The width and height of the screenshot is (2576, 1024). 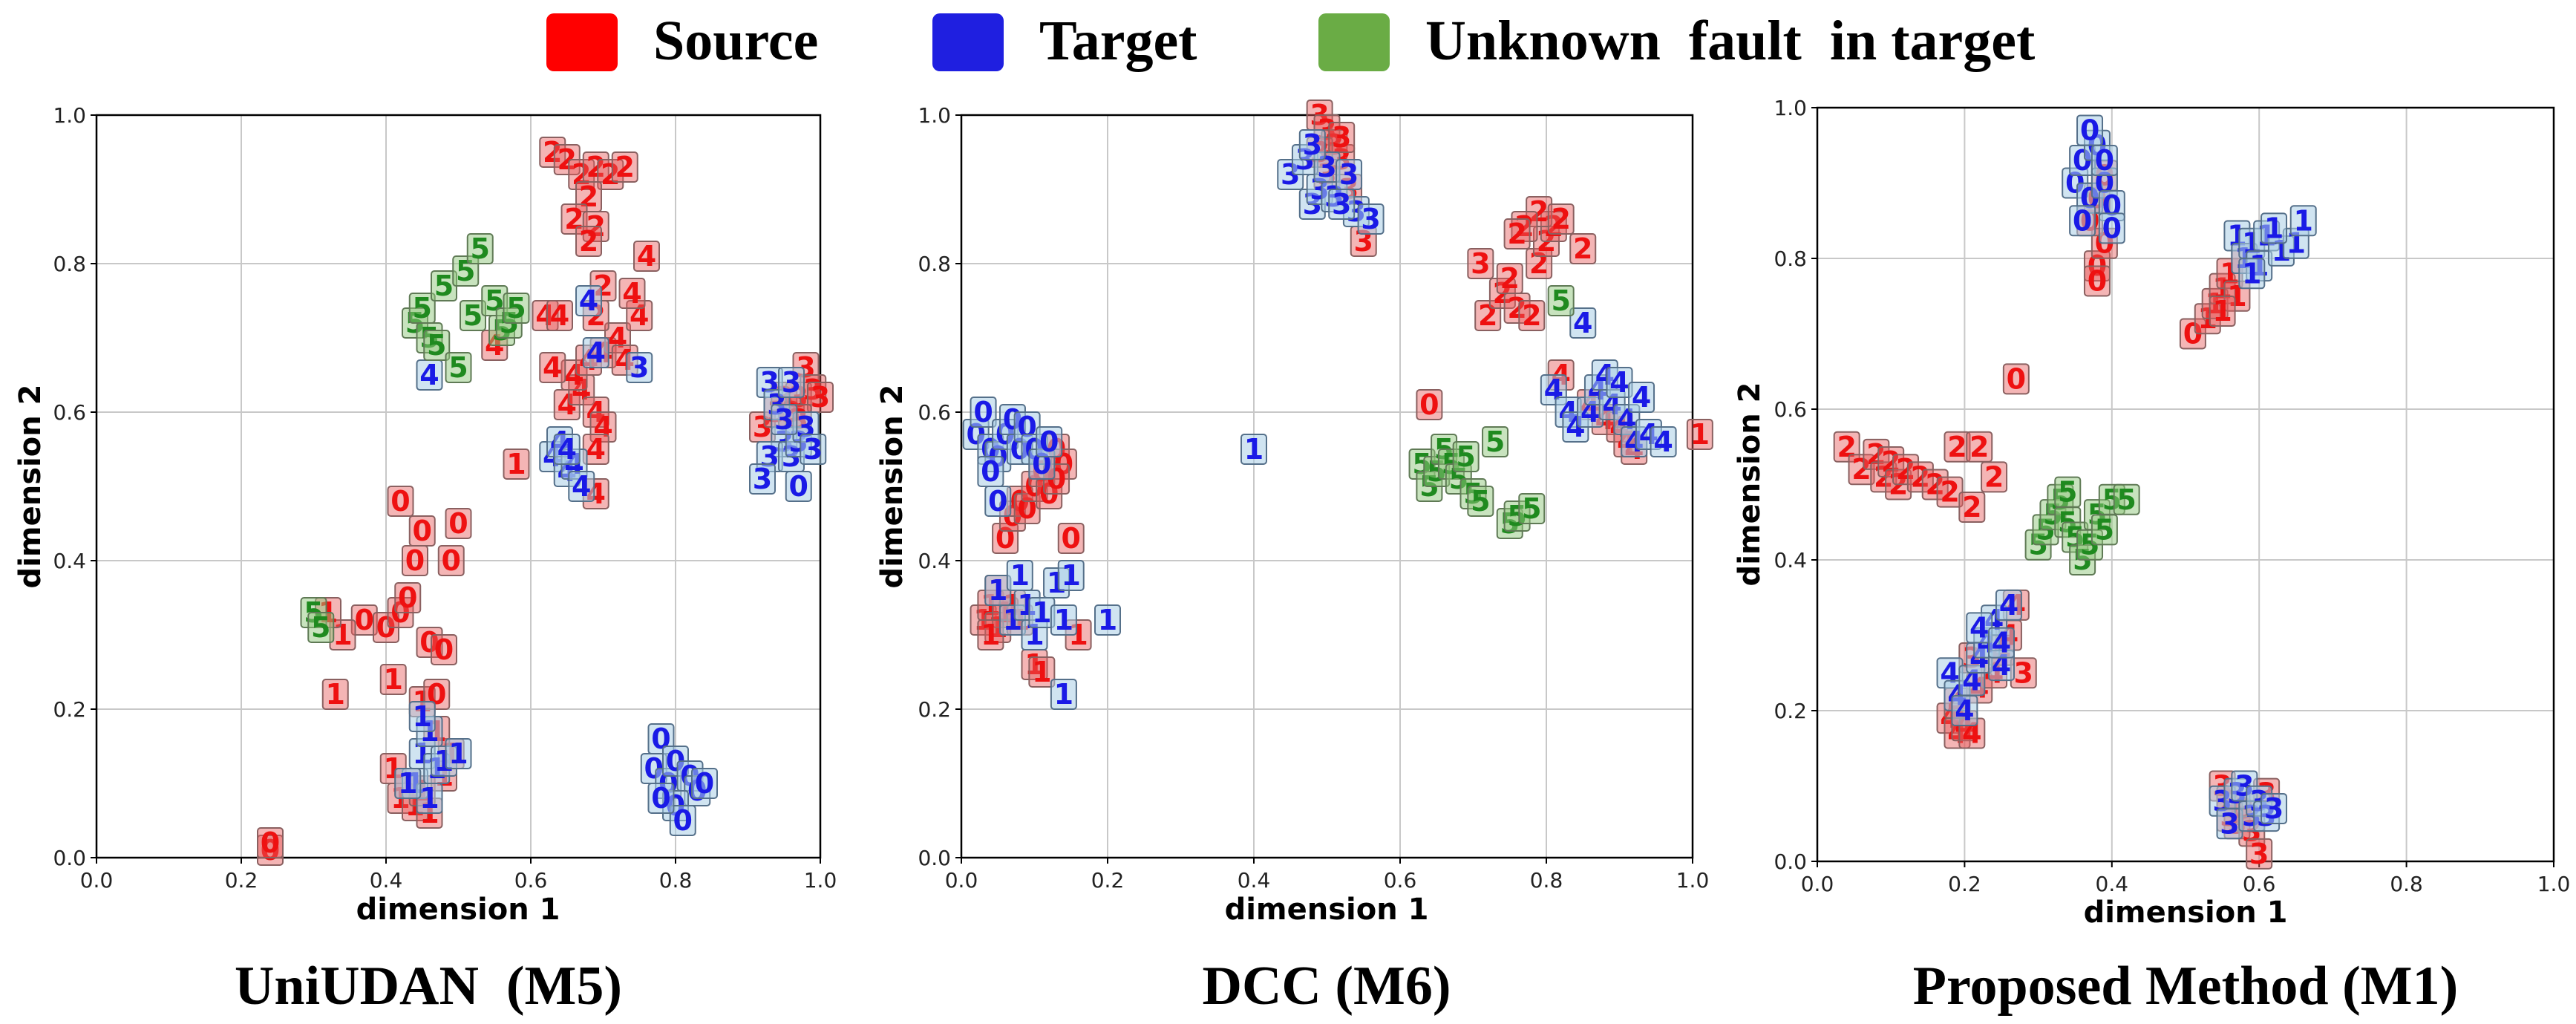 I want to click on x-tick-labels: 0.0 0.2 0.4 0.6 0.8 1.0, so click(x=1327, y=880).